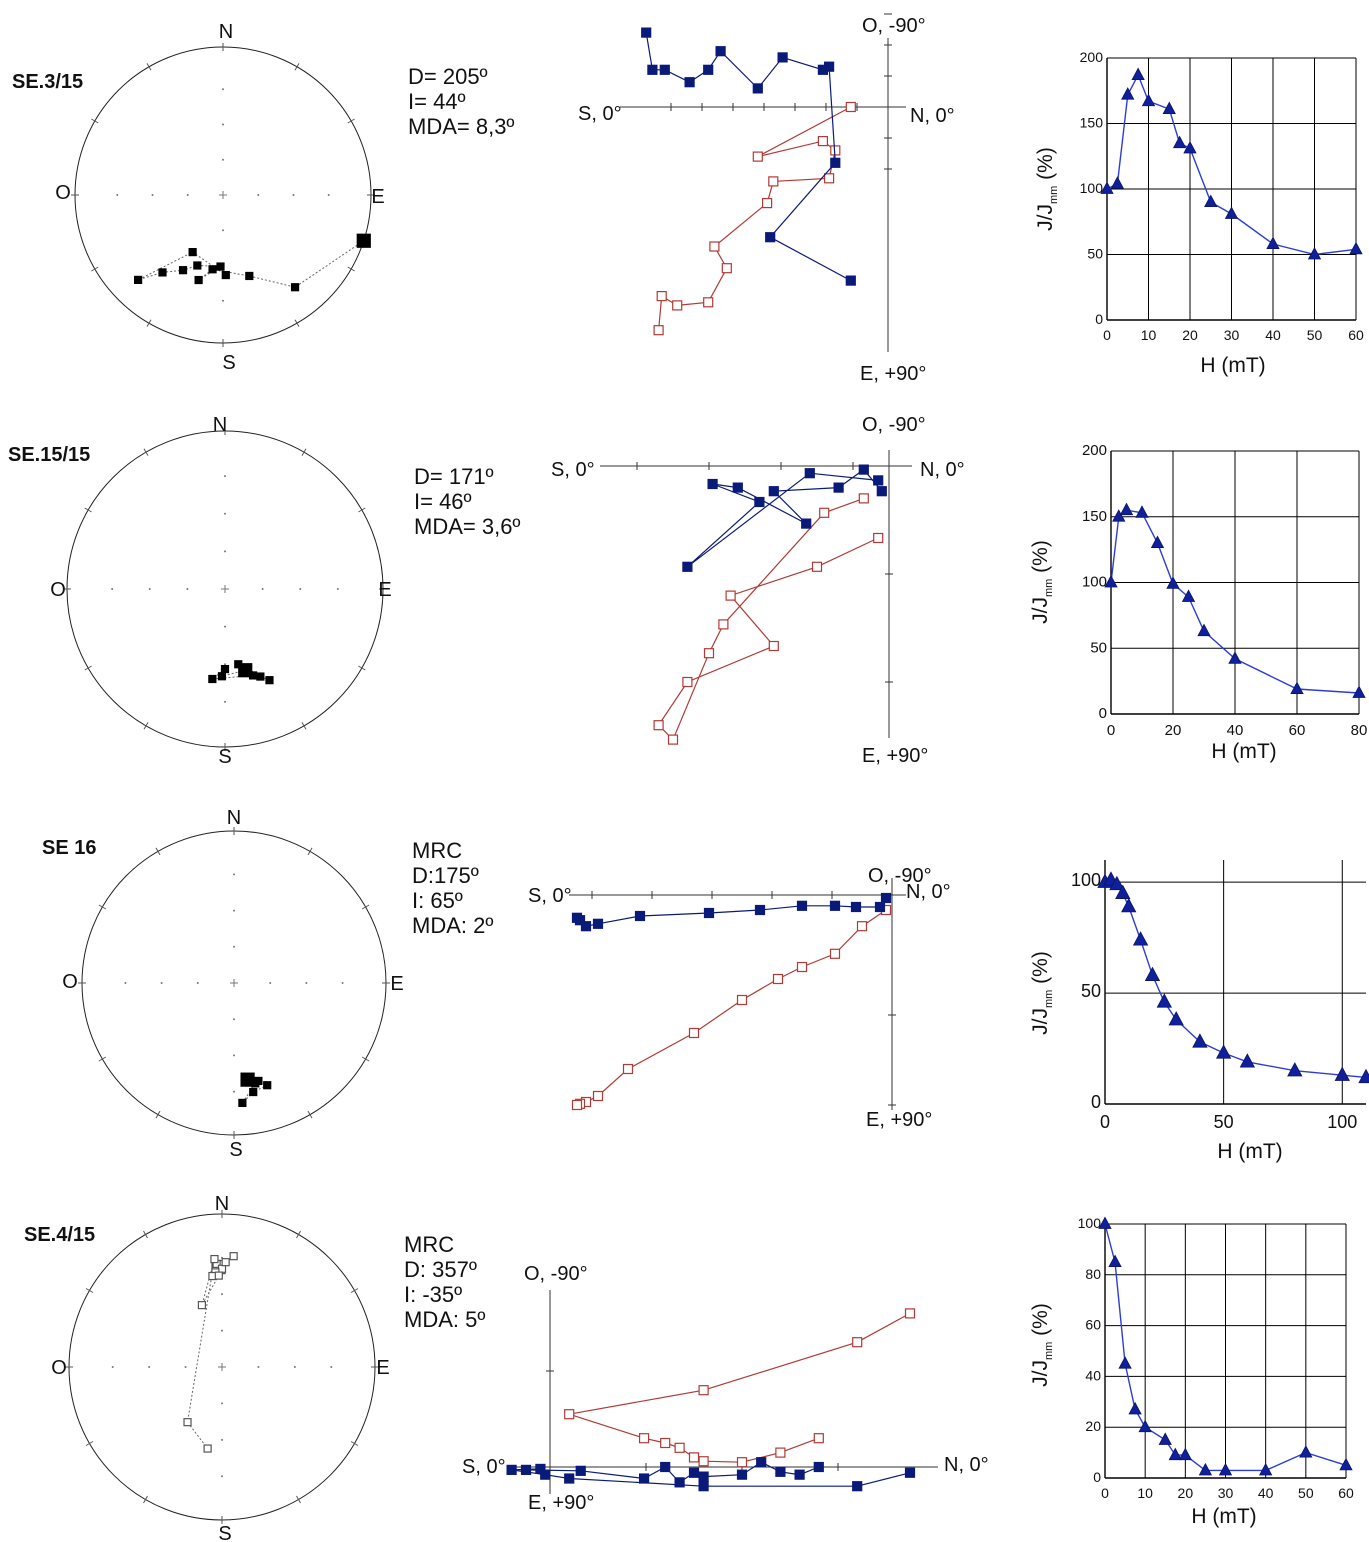  I want to click on x-tick-label: 50, so click(1306, 1493).